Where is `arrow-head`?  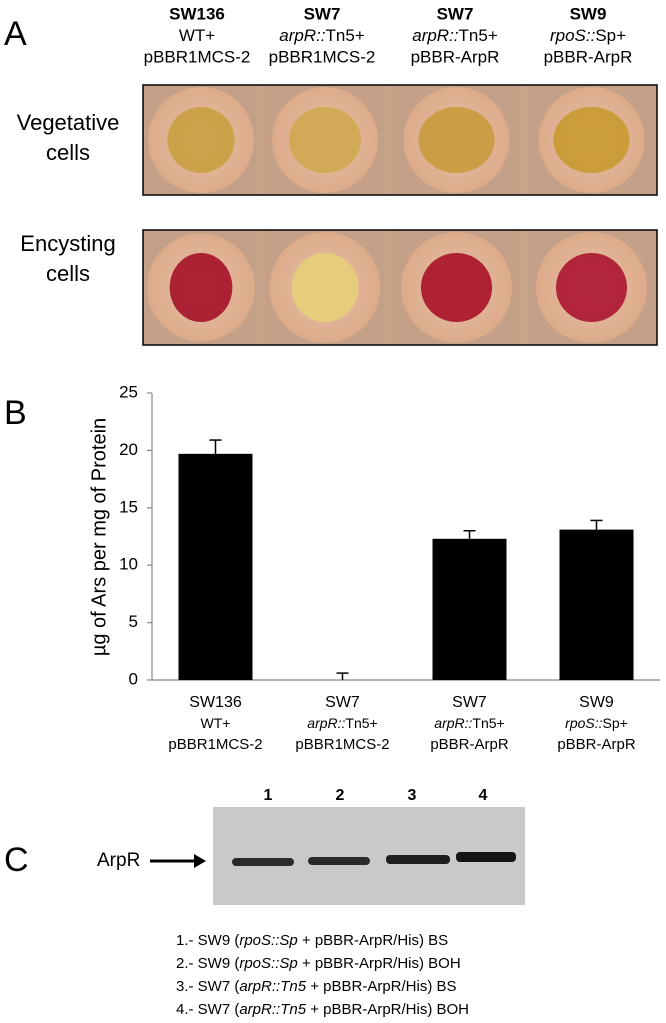
arrow-head is located at coordinates (200, 861).